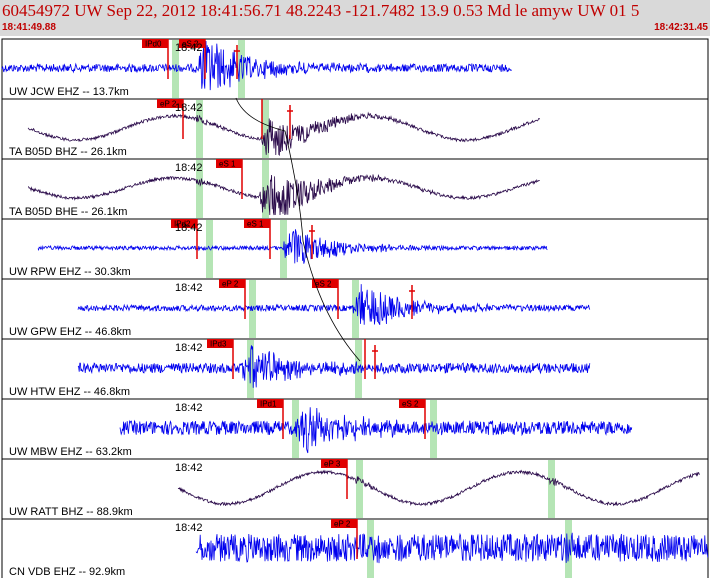 Image resolution: width=710 pixels, height=578 pixels. What do you see at coordinates (69, 392) in the screenshot?
I see `station-label: UW HTW EHZ -- 46.8km` at bounding box center [69, 392].